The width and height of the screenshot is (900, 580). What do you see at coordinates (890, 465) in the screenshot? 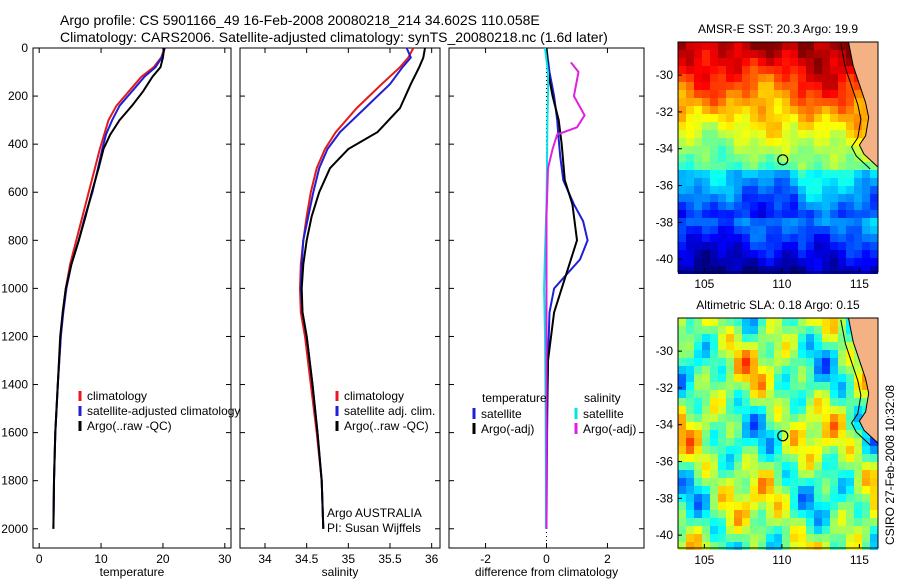
I see `timestamp-vertical: CSIRO 27-Feb-2008 10:32:08` at bounding box center [890, 465].